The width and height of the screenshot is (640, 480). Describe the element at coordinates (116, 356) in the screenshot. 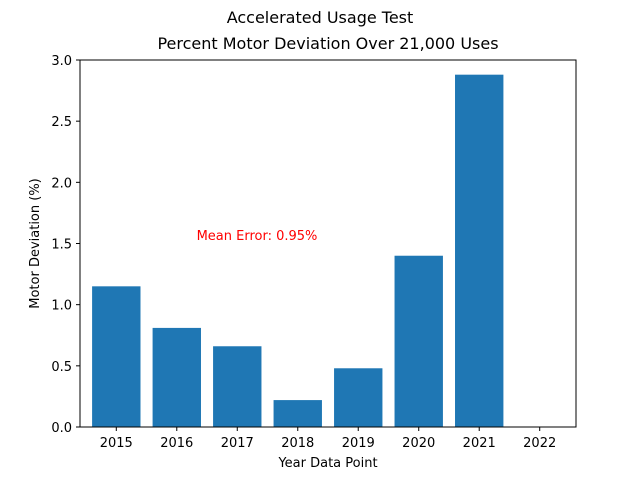

I see `bar-2015` at that location.